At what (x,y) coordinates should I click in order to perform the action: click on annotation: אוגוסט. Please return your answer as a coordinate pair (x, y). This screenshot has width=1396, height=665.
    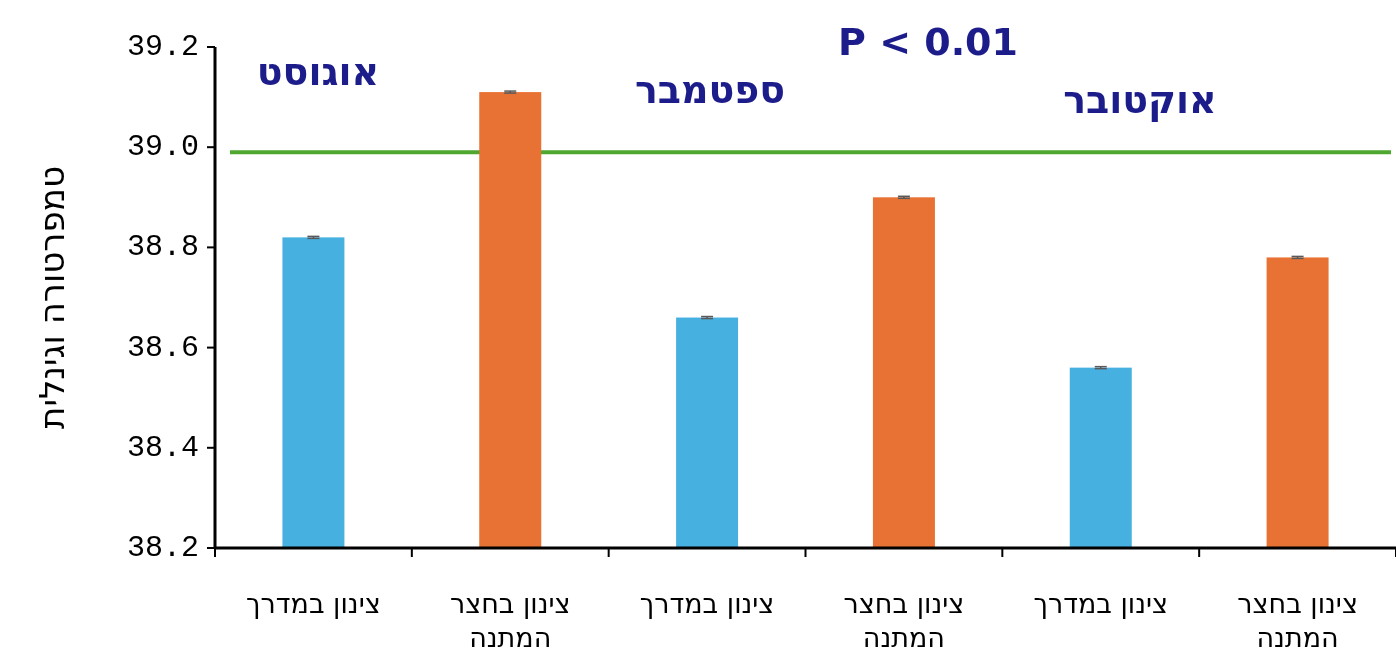
    Looking at the image, I should click on (318, 72).